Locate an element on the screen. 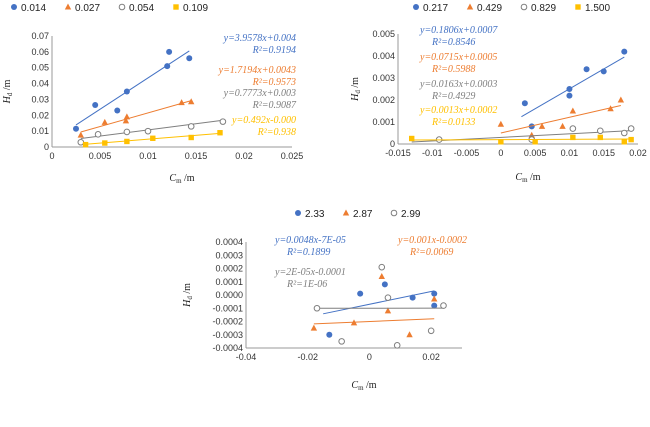  y-tick-label: 0.0003 is located at coordinates (229, 255).